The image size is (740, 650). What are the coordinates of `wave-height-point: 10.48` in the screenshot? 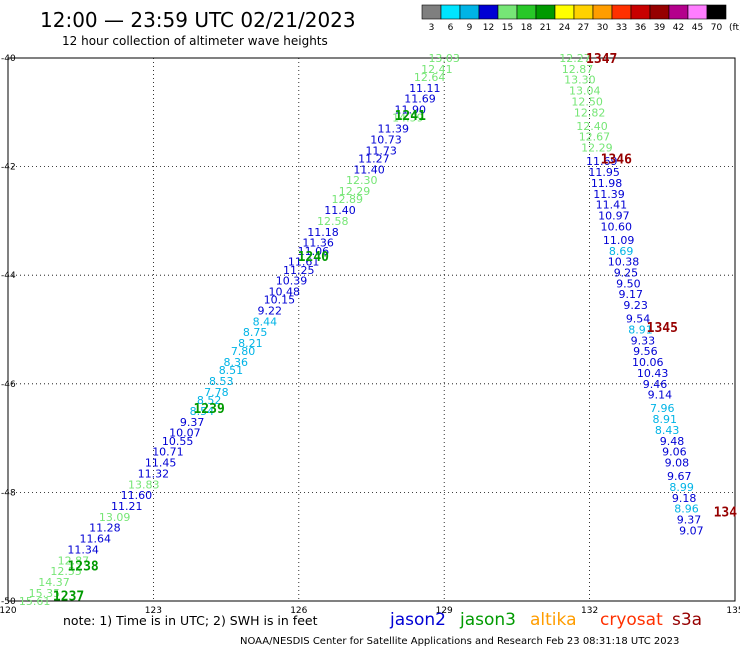 It's located at (285, 291).